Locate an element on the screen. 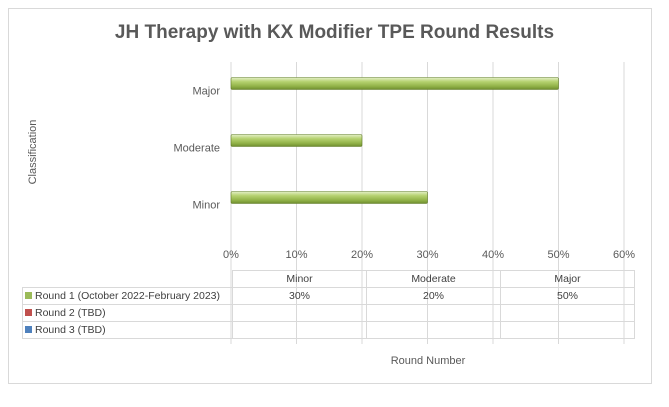 The height and width of the screenshot is (407, 669). x-tick-label: 60% is located at coordinates (624, 255).